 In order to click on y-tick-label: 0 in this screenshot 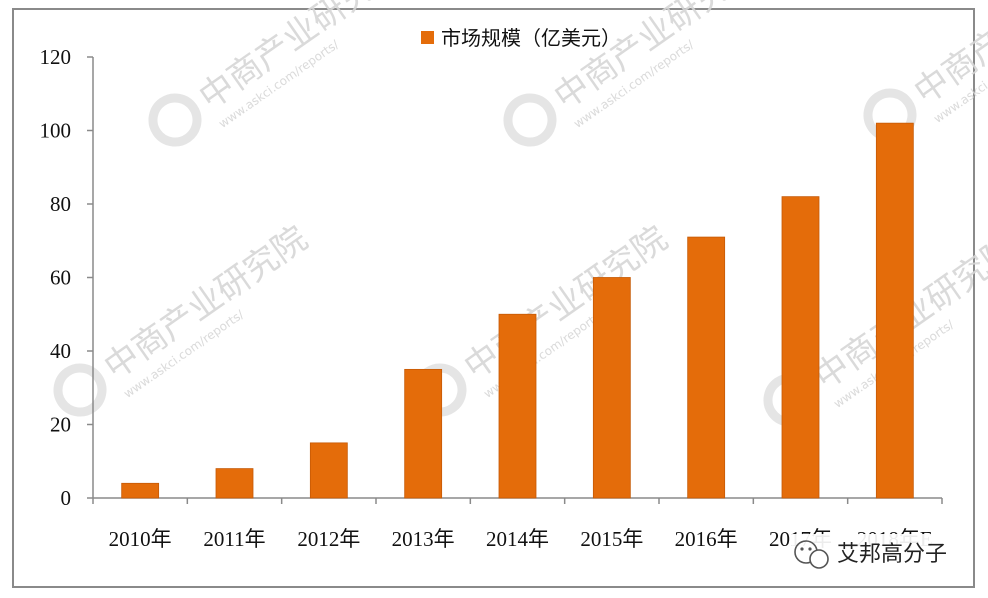, I will do `click(66, 498)`.